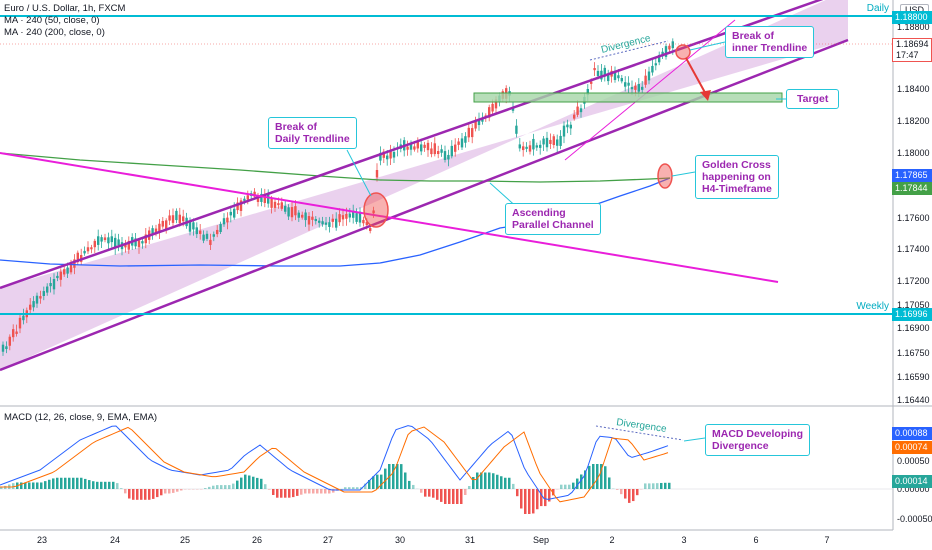  What do you see at coordinates (42, 540) in the screenshot?
I see `time-tick-label: 23` at bounding box center [42, 540].